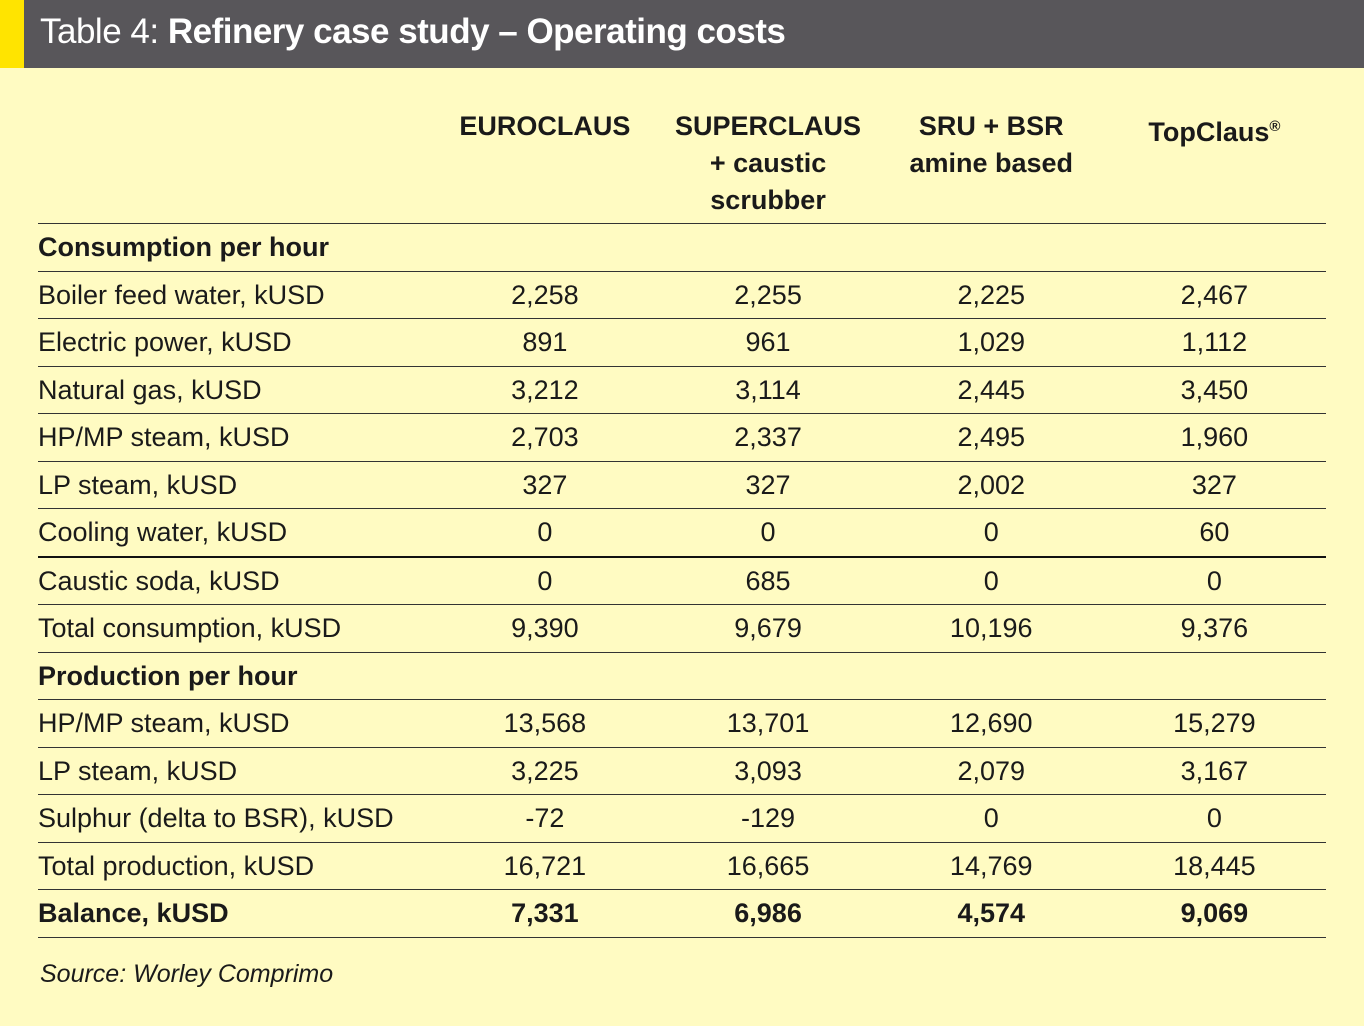 This screenshot has height=1026, width=1364. What do you see at coordinates (545, 913) in the screenshot?
I see `cell-value: 7,331` at bounding box center [545, 913].